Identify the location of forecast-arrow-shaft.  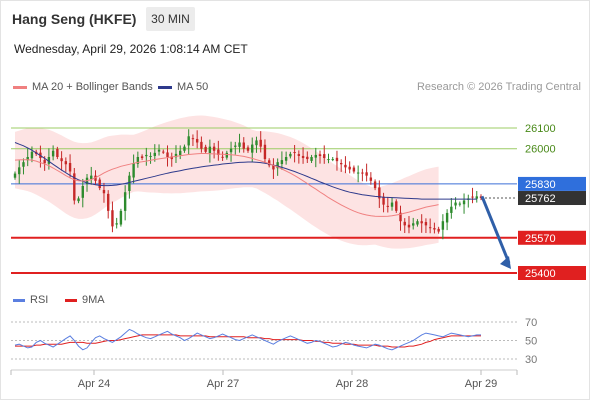
(495, 229).